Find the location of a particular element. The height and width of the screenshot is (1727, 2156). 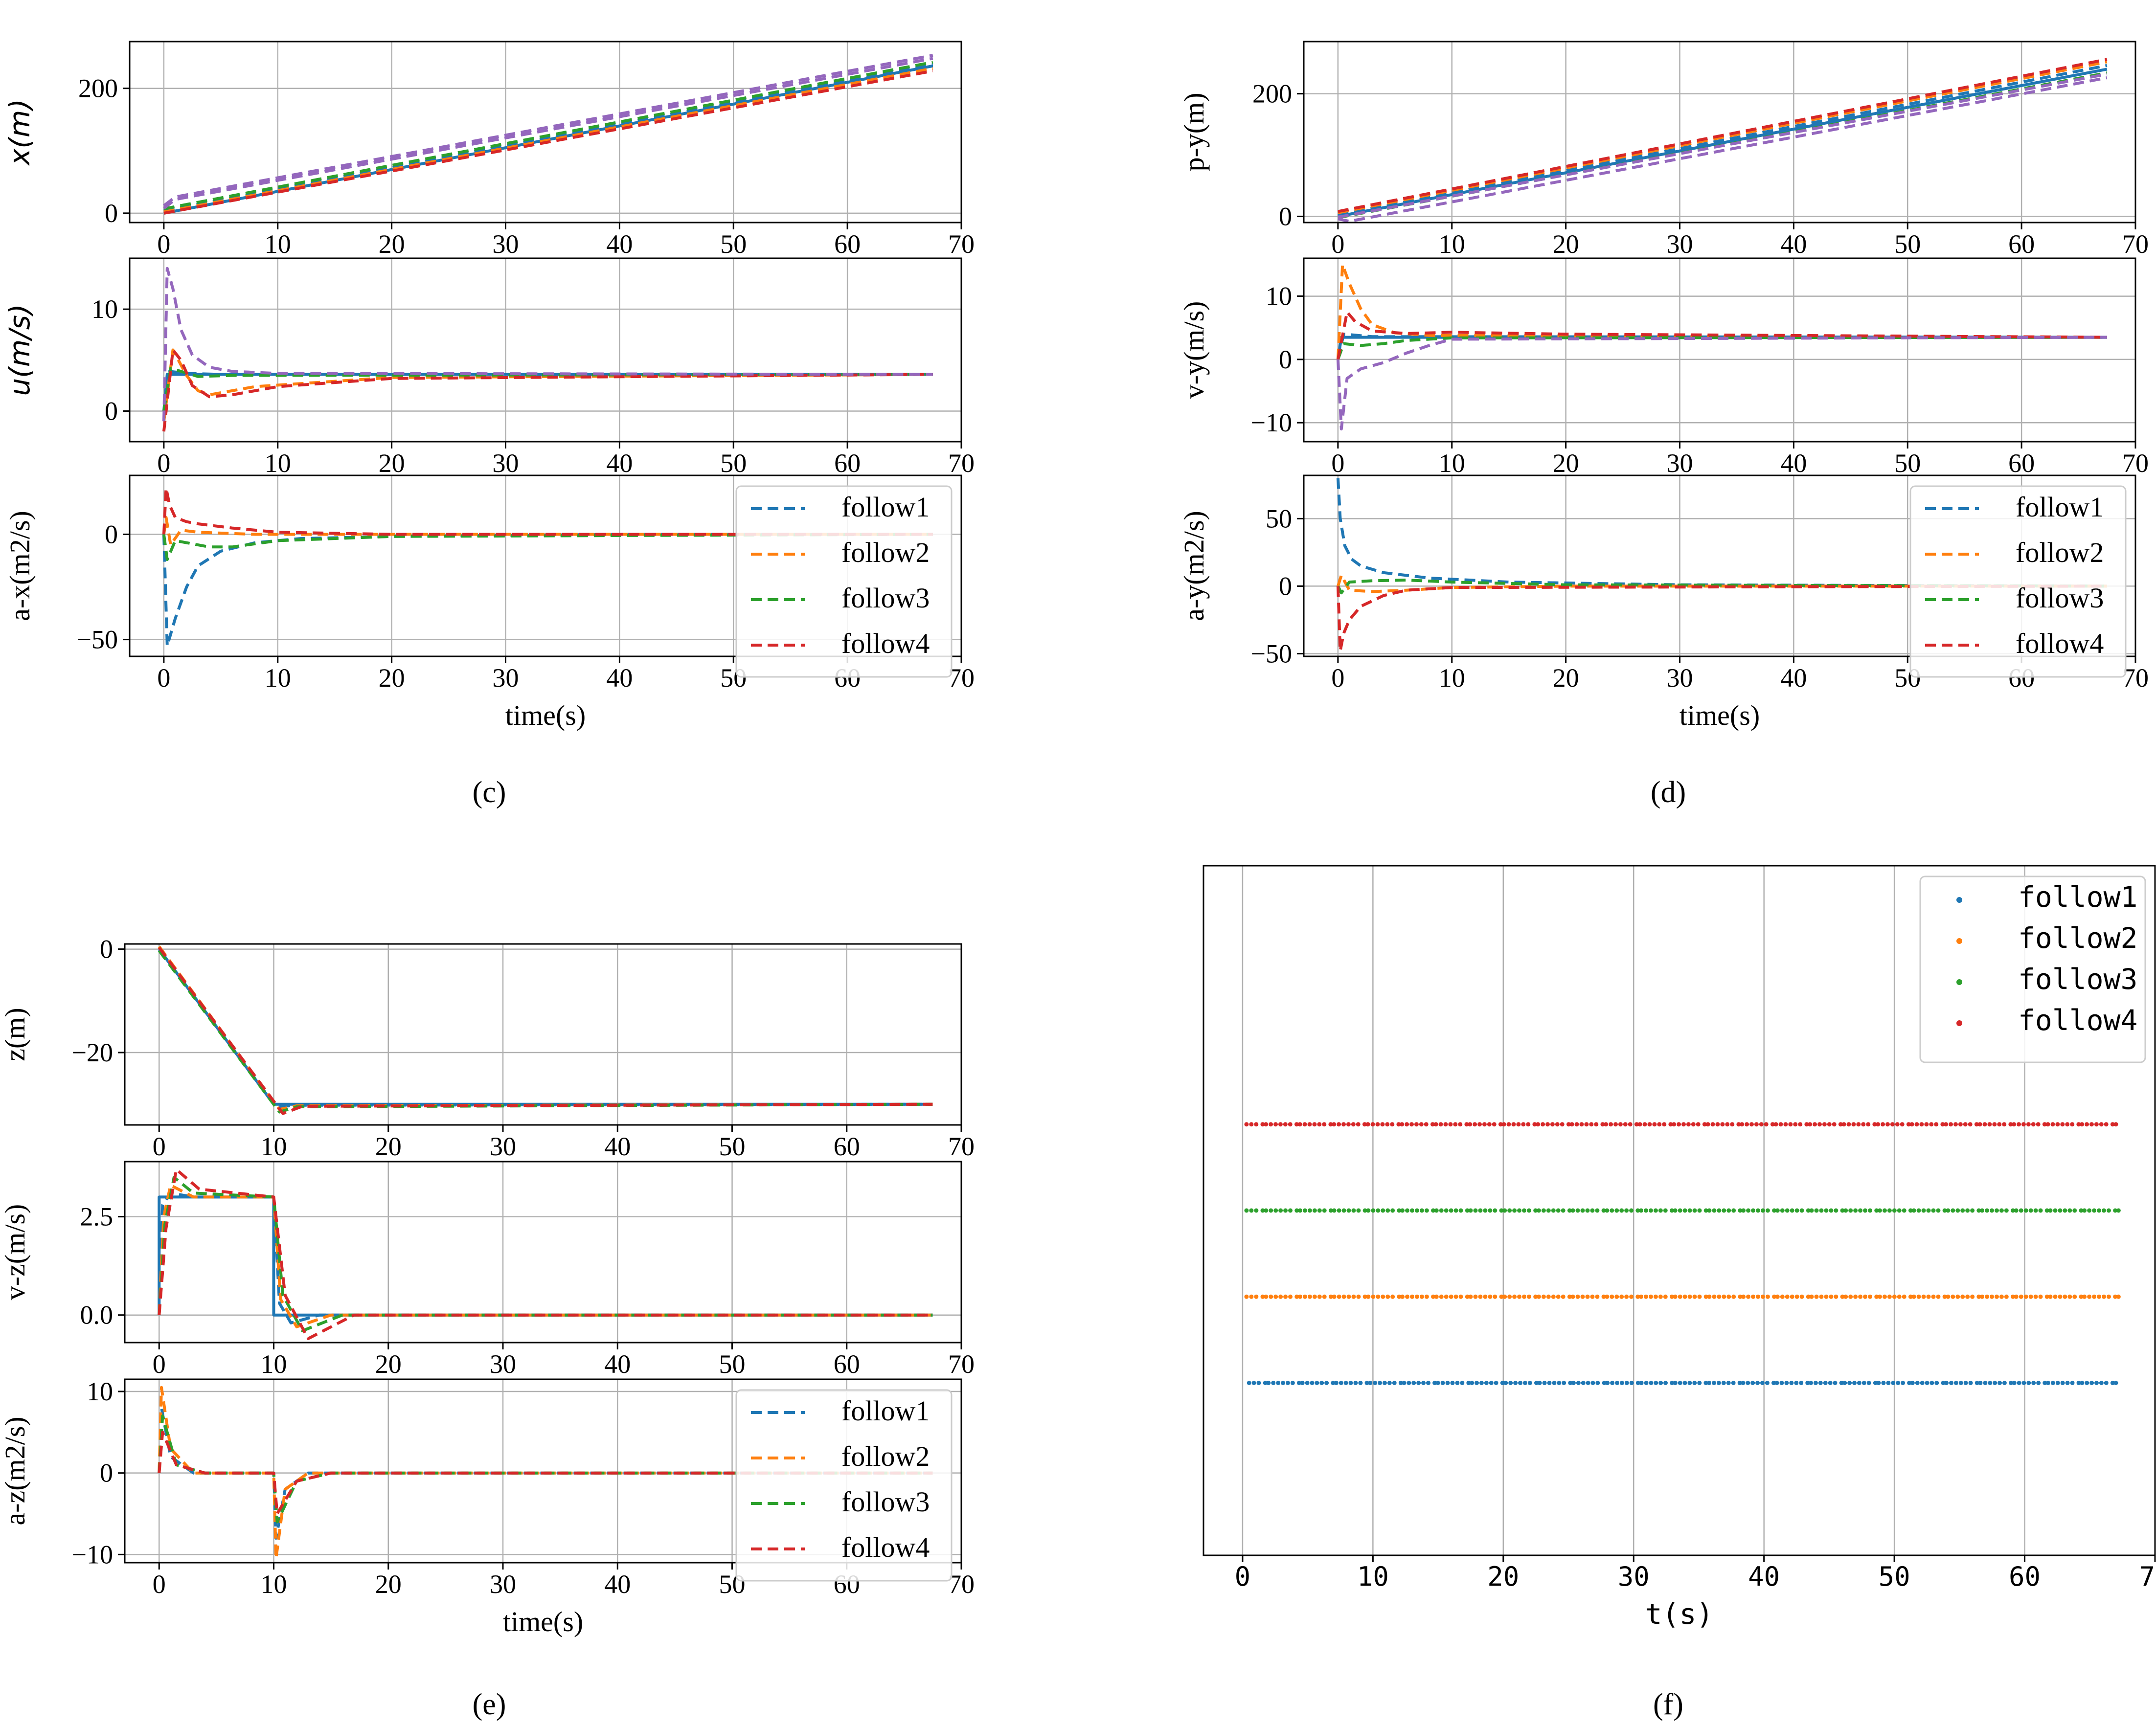

legend-box is located at coordinates (844, 582).